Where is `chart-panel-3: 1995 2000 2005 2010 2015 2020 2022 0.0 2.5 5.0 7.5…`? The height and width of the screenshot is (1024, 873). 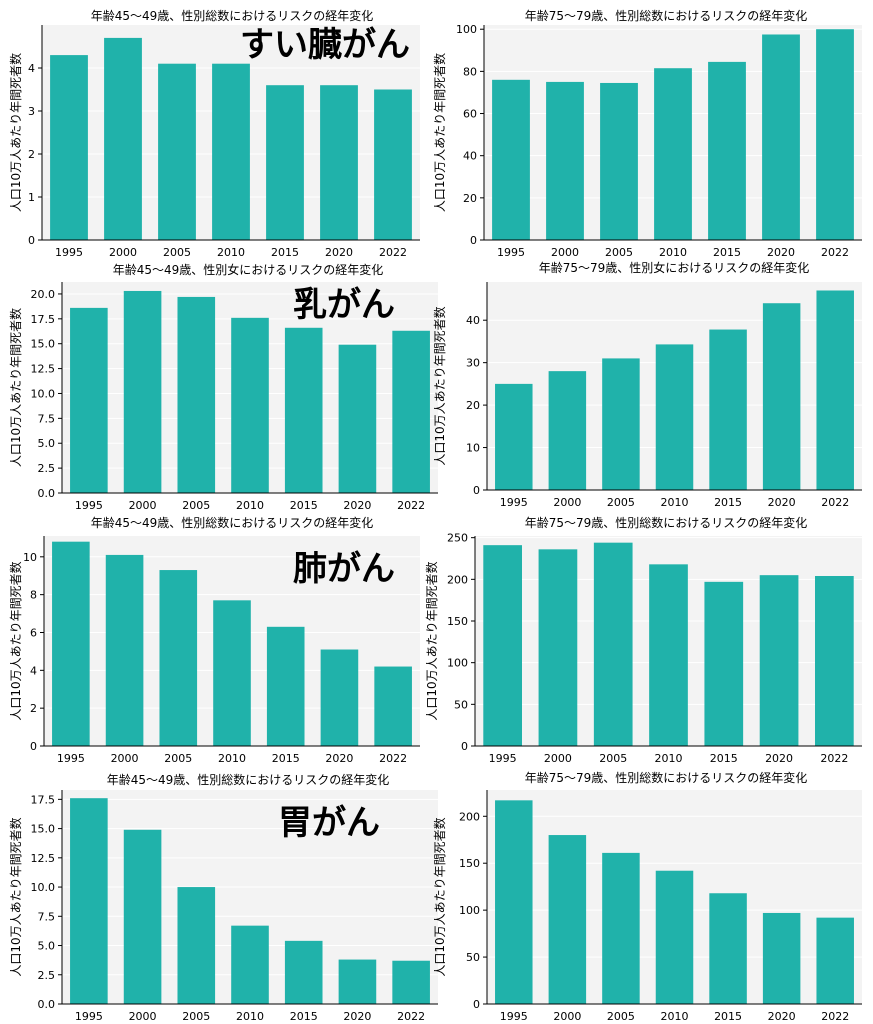
chart-panel-3: 1995 2000 2005 2010 2015 2020 2022 0.0 2.5 5.0 7.5… is located at coordinates (223, 387).